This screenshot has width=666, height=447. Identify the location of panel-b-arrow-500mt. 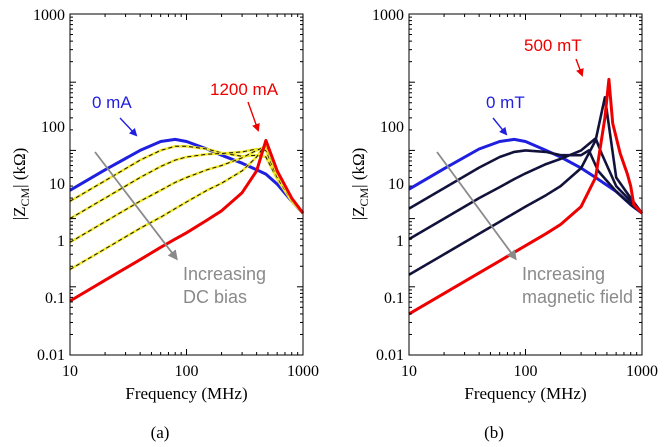
(579, 67).